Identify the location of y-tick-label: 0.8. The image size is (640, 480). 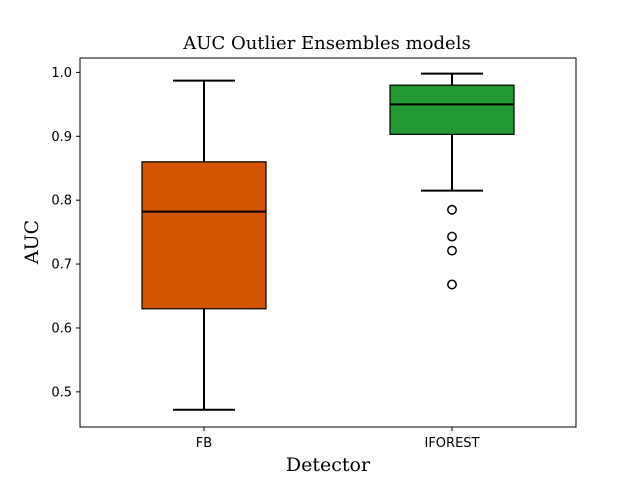
(61, 201).